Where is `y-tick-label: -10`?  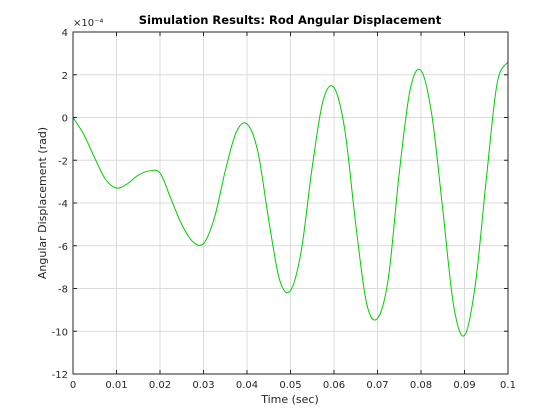
y-tick-label: -10 is located at coordinates (60, 332).